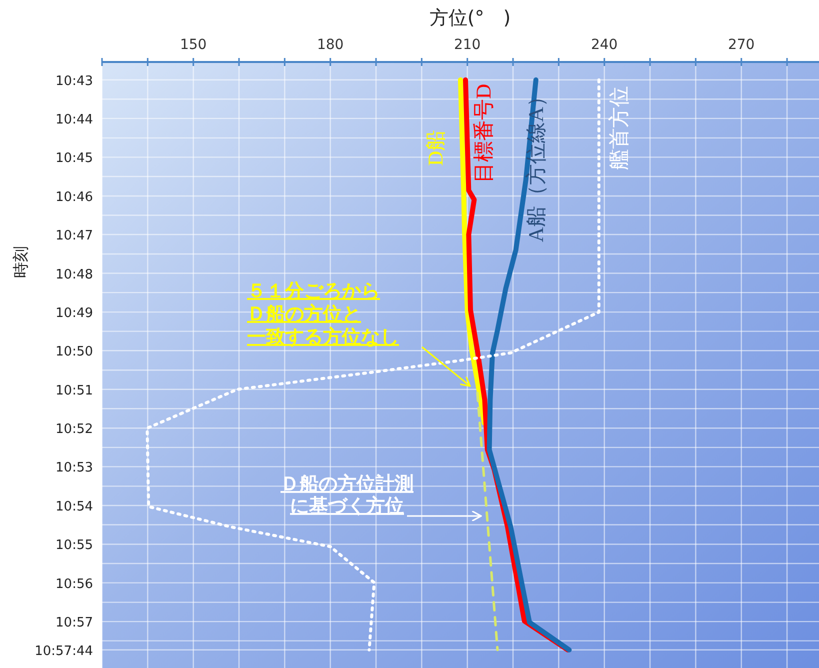 Image resolution: width=819 pixels, height=668 pixels. Describe the element at coordinates (74, 158) in the screenshot. I see `y-tick-label: 10:45` at that location.